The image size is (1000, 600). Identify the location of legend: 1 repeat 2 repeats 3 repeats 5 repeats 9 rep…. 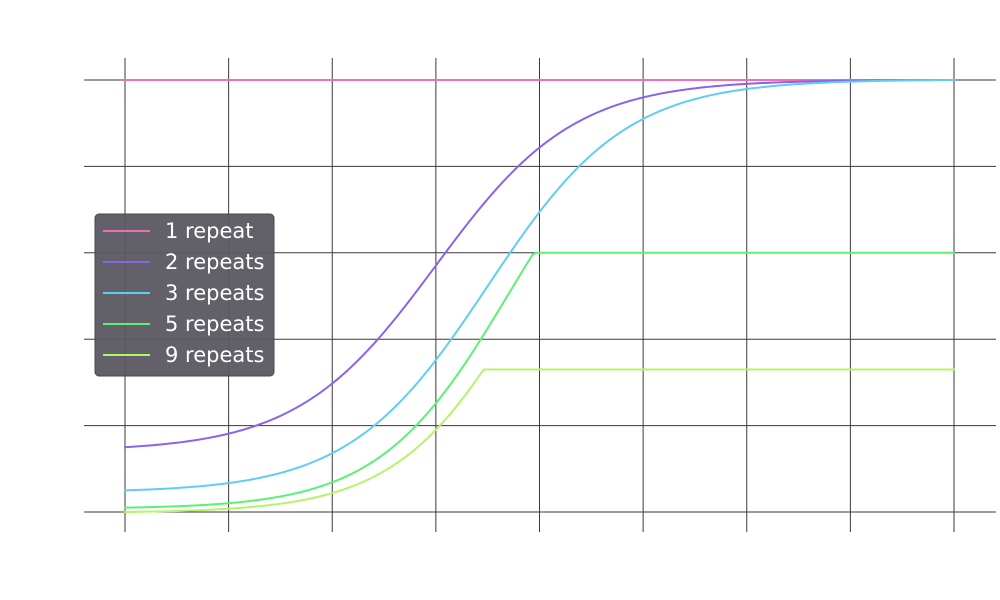
(184, 295).